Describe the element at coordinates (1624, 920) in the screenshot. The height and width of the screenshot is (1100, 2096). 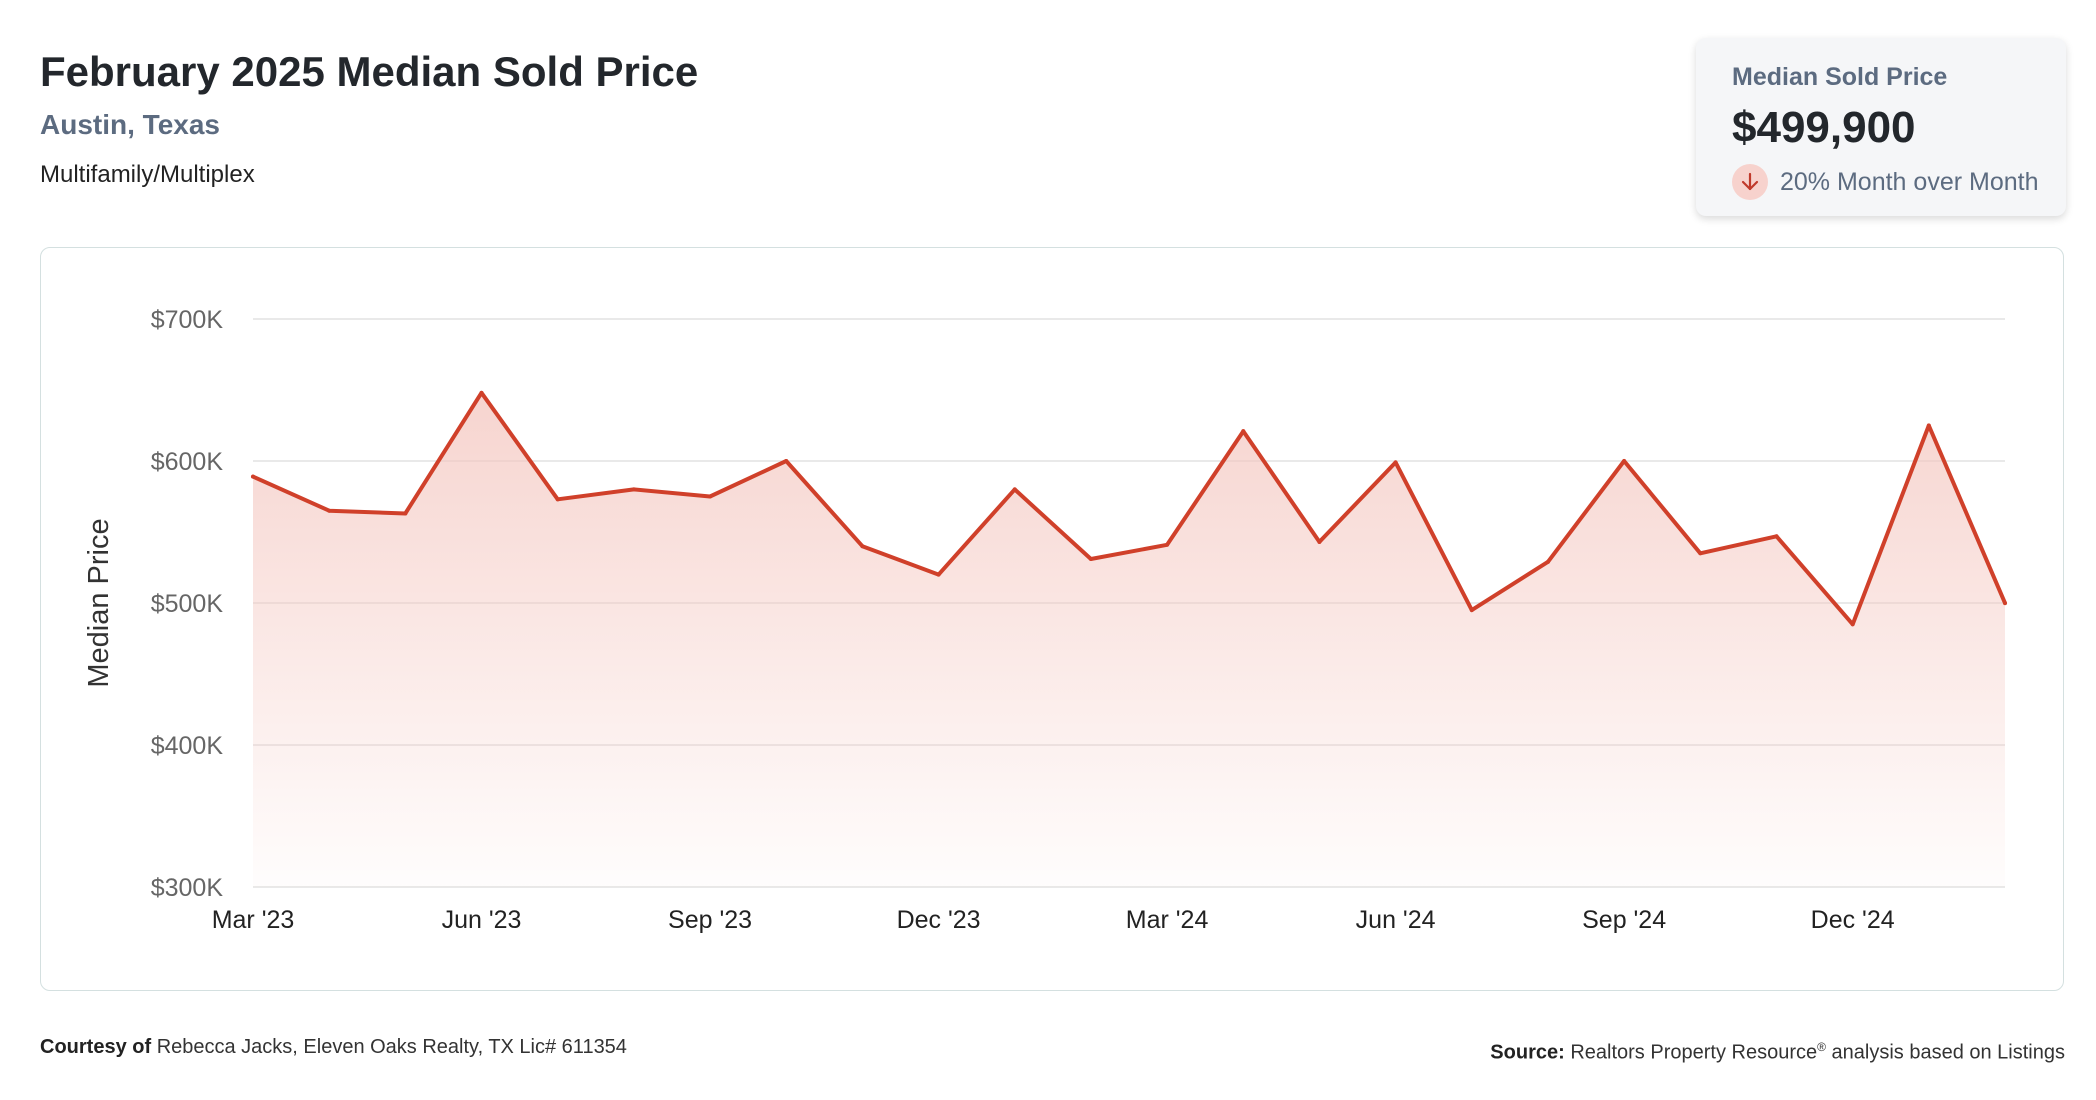
I see `x-tick-label: Sep '24` at that location.